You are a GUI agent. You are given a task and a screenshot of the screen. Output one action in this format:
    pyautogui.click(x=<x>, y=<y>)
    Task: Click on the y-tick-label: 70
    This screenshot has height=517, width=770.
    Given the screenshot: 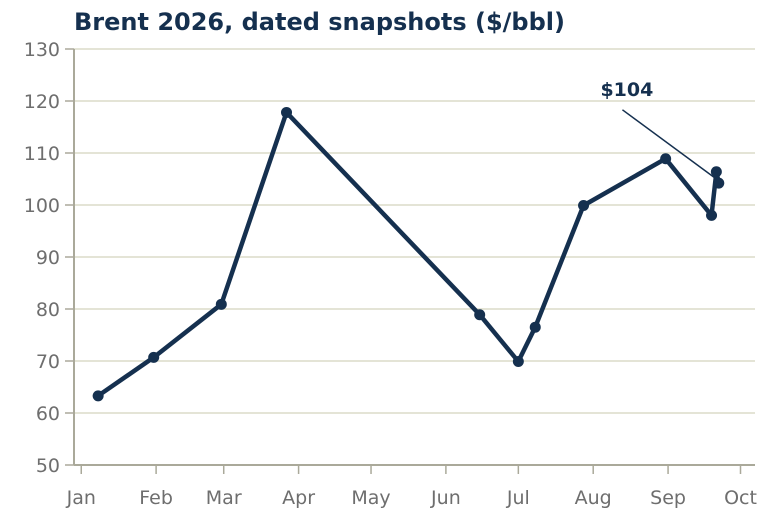 What is the action you would take?
    pyautogui.click(x=48, y=362)
    